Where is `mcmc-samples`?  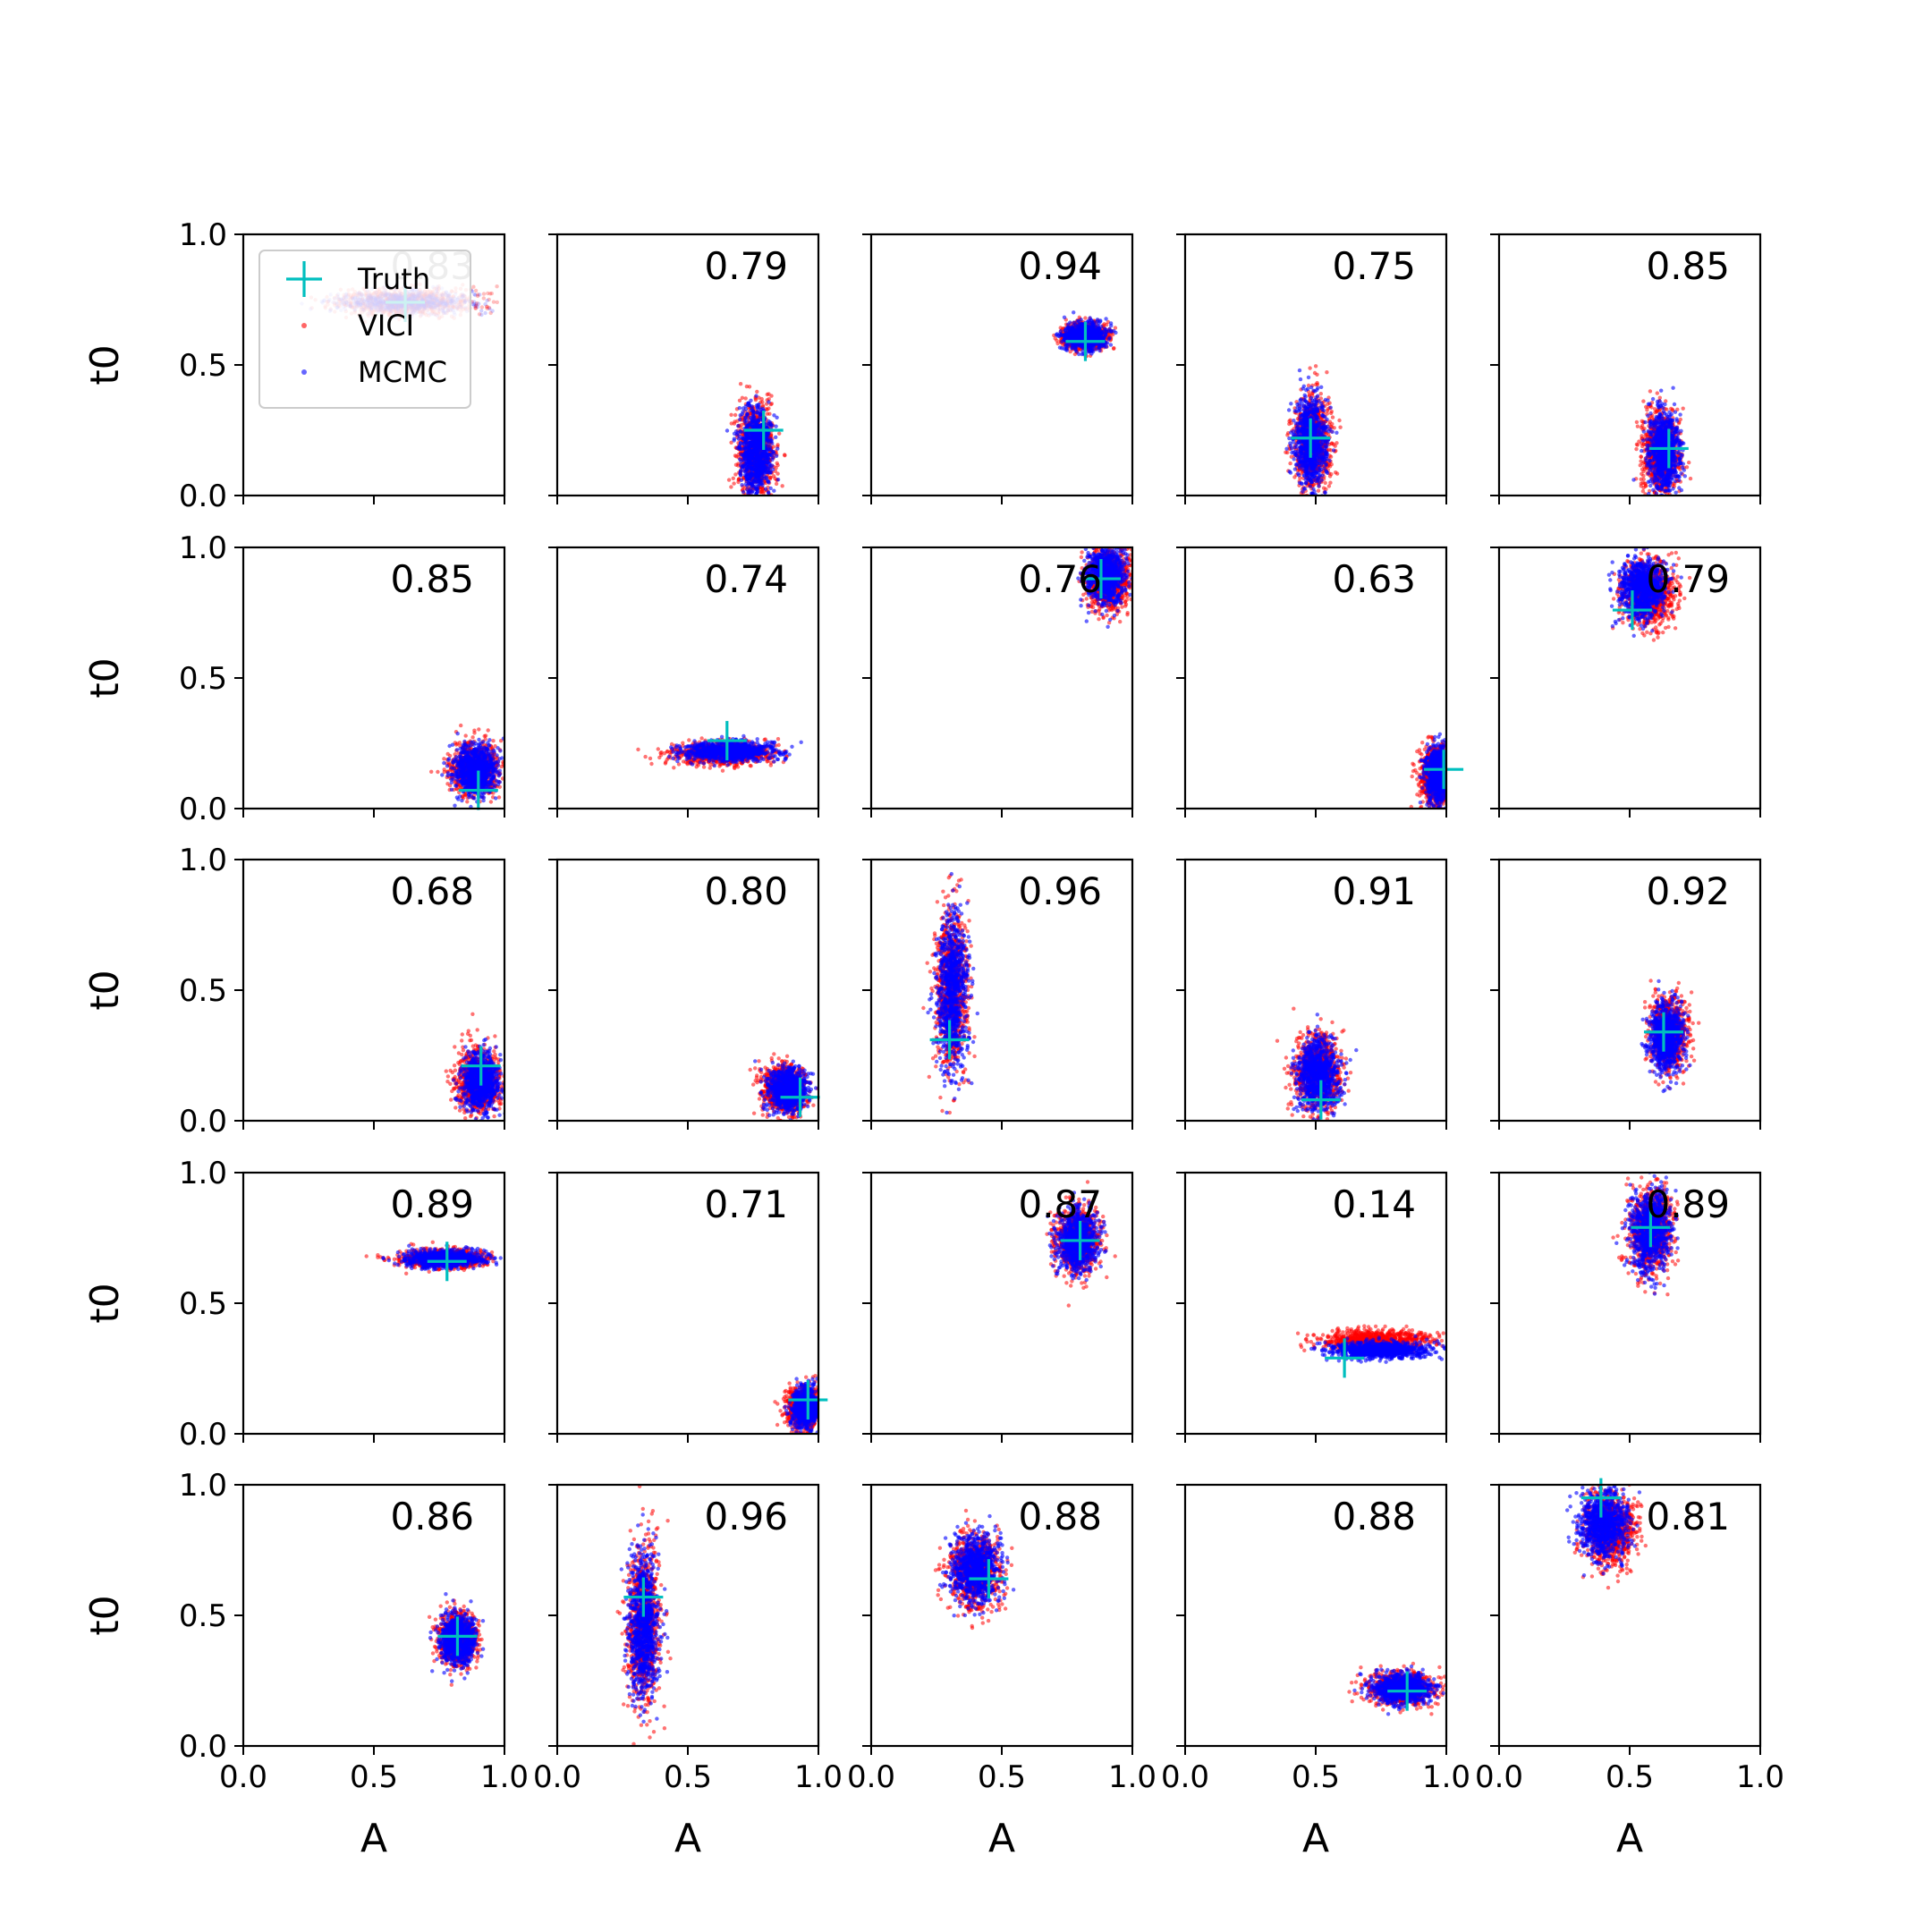
mcmc-samples is located at coordinates (1086, 333).